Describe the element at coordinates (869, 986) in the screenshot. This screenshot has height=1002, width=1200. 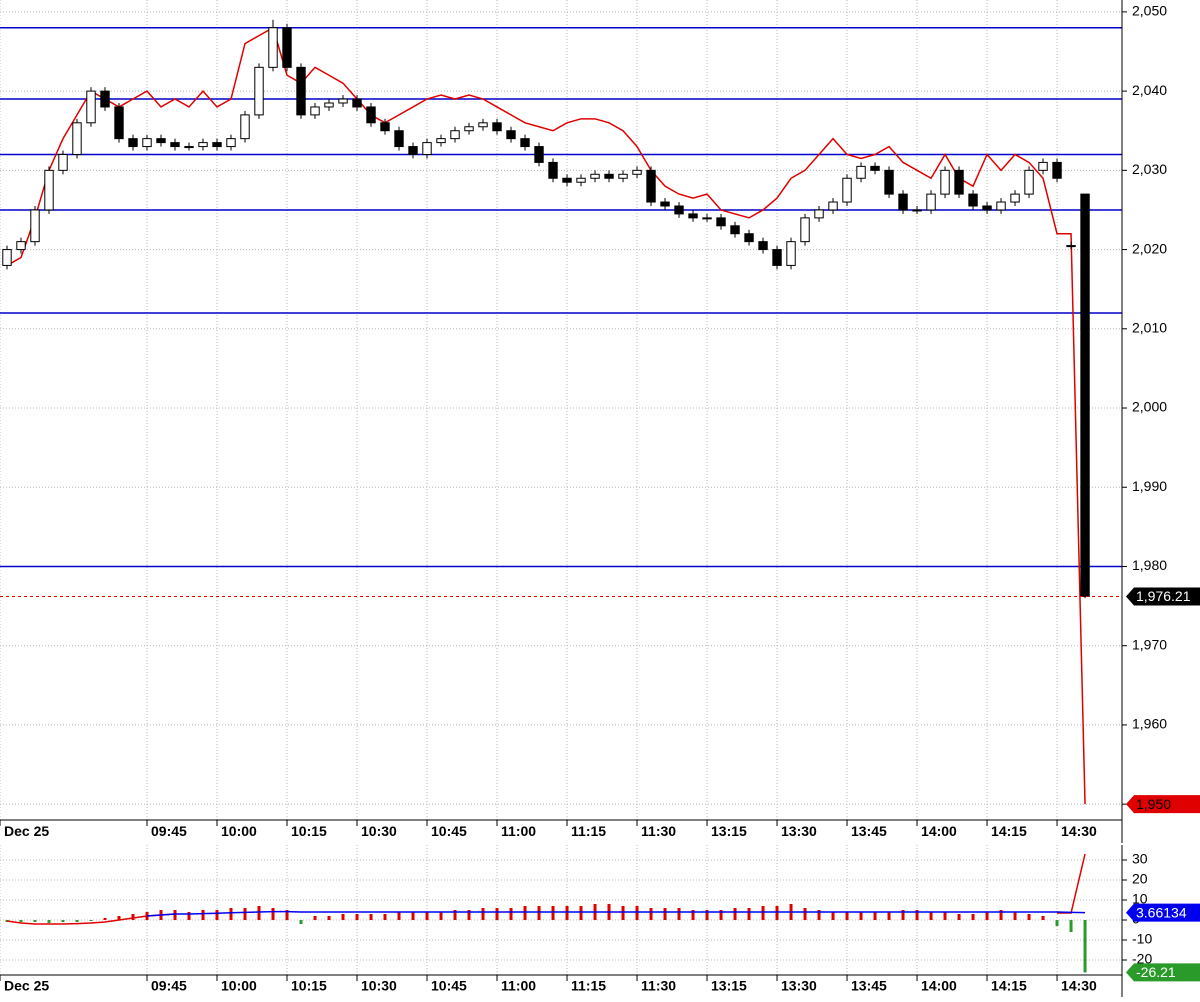
I see `x-tick-label: 13:45` at that location.